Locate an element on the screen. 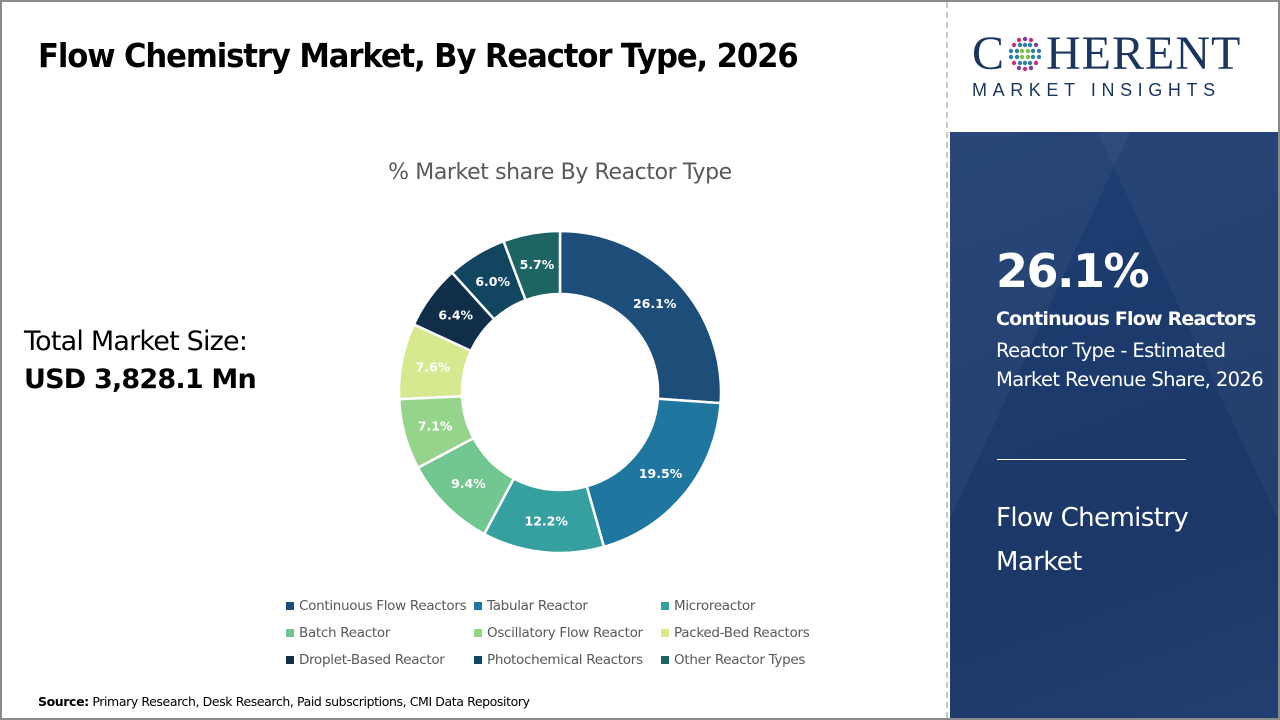 This screenshot has width=1280, height=720. source-label: Source: is located at coordinates (63, 701).